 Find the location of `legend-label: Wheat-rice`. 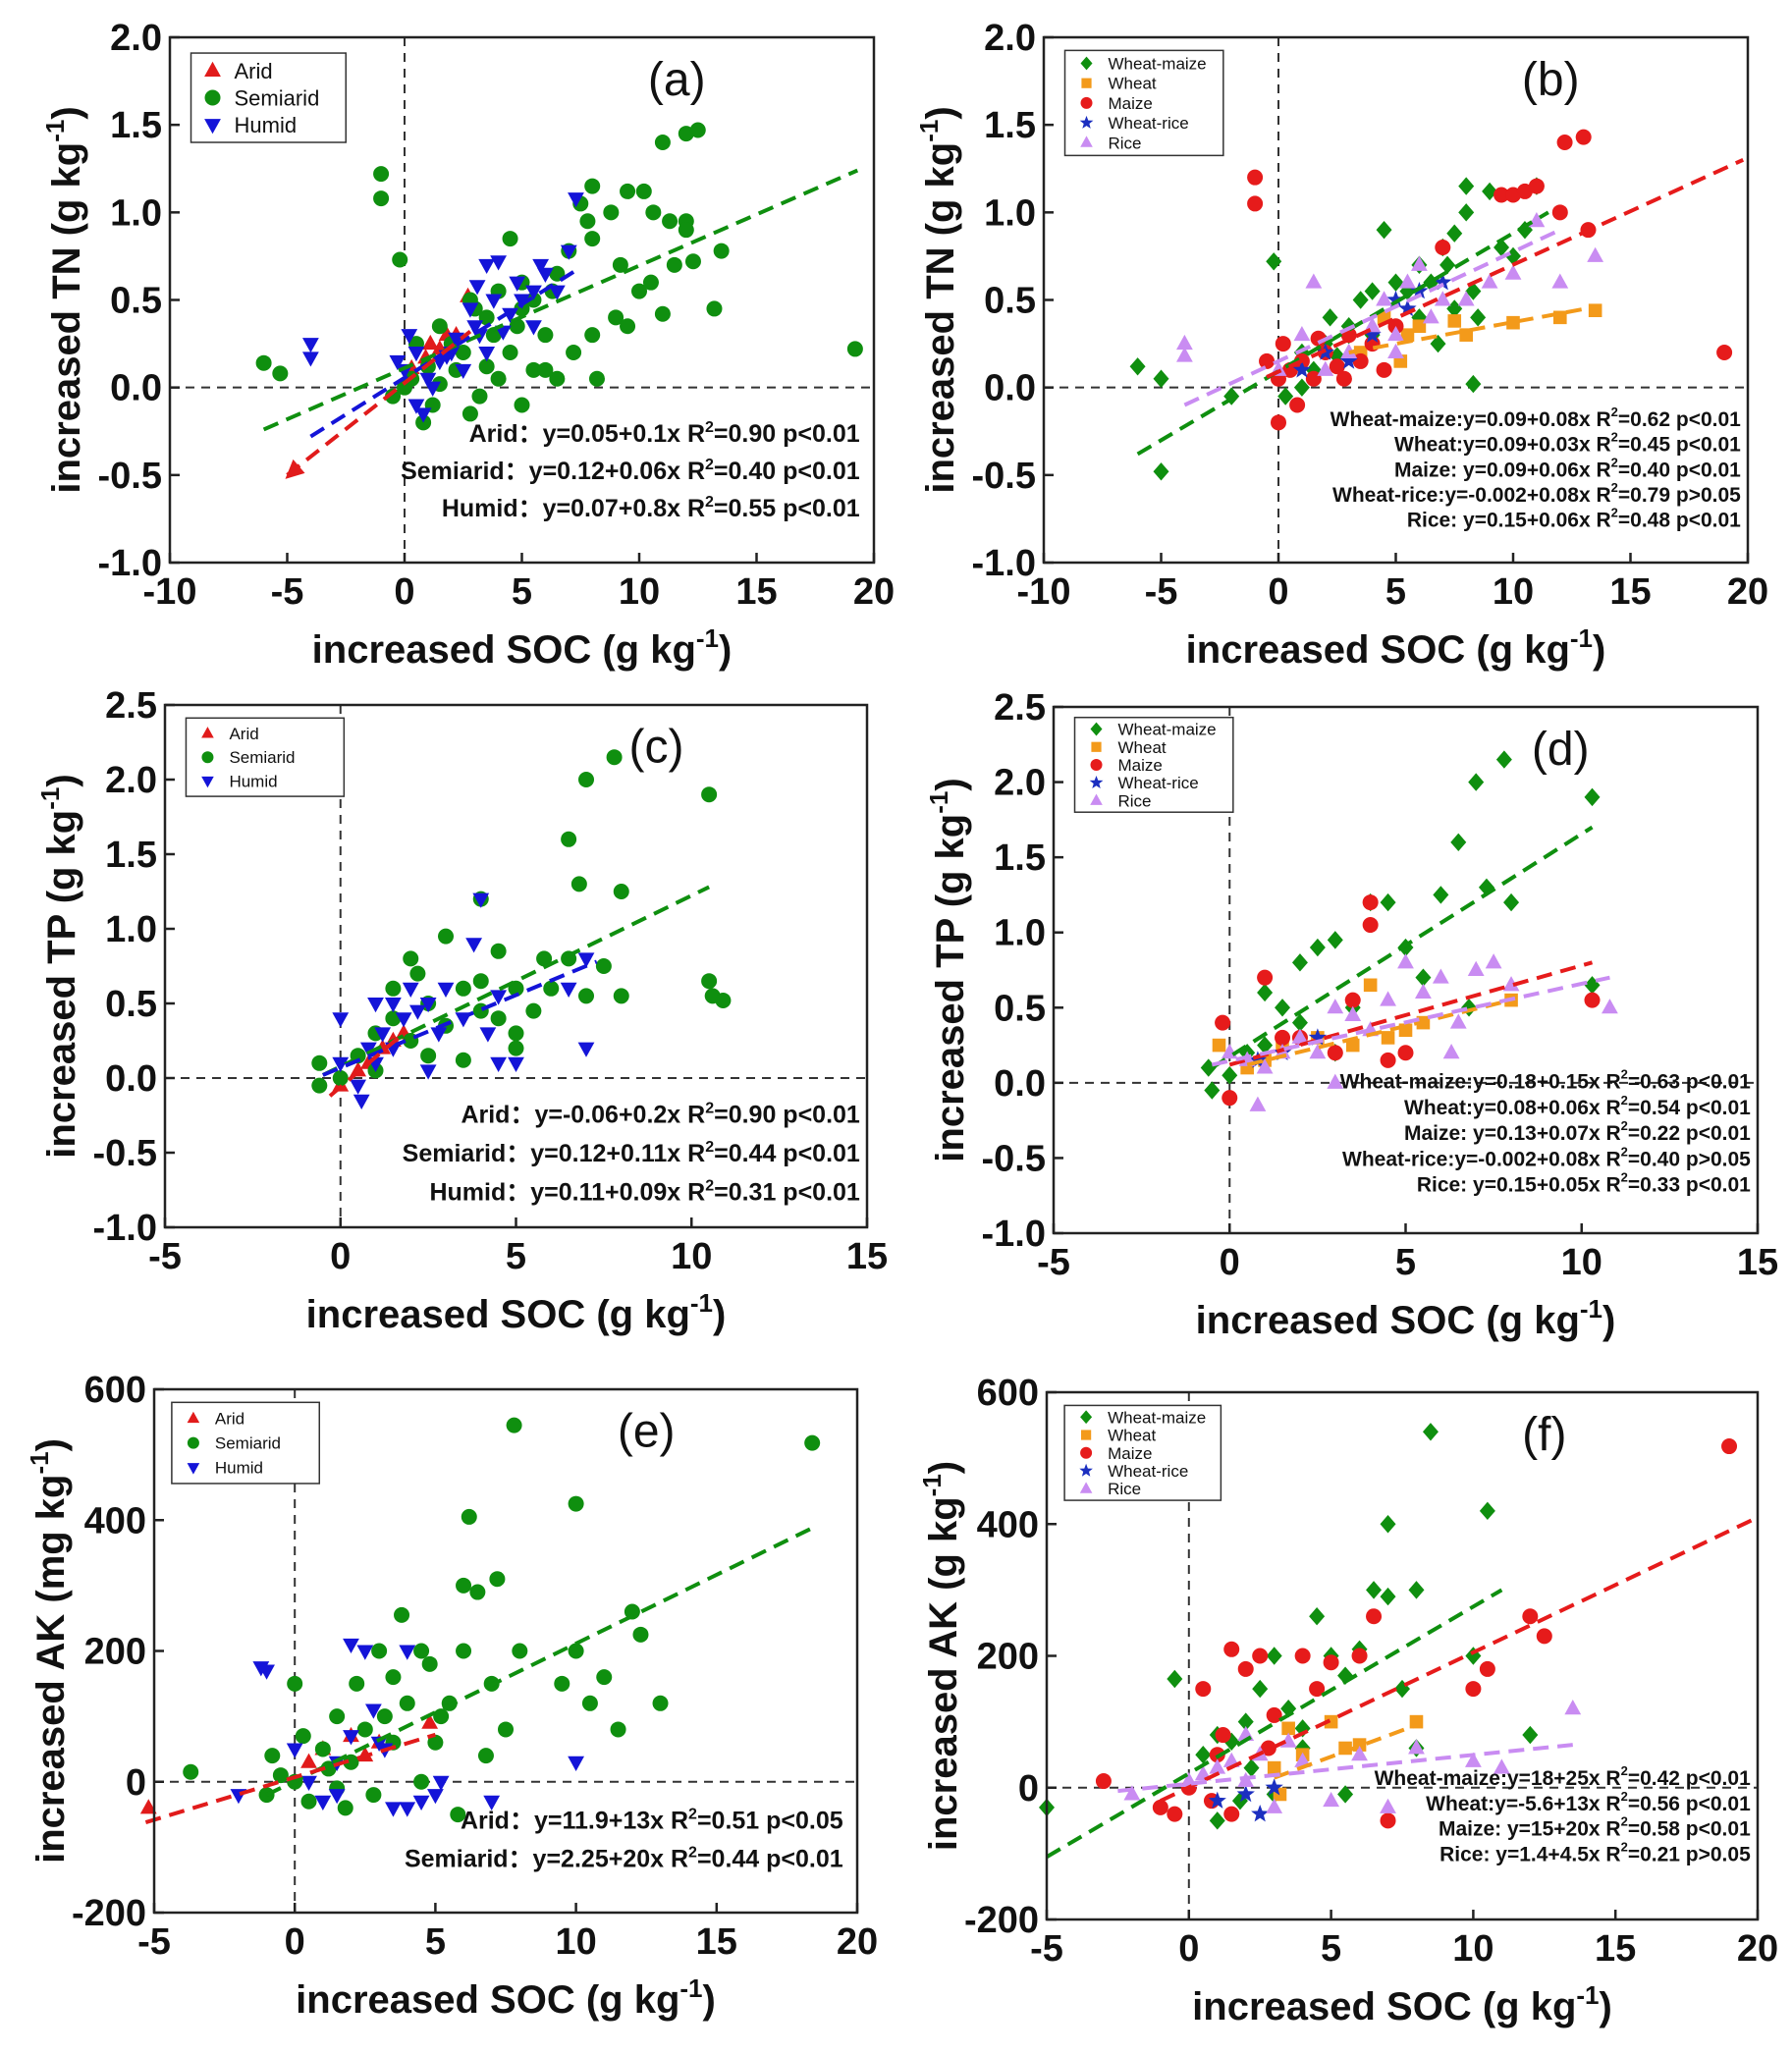

legend-label: Wheat-rice is located at coordinates (1149, 123).